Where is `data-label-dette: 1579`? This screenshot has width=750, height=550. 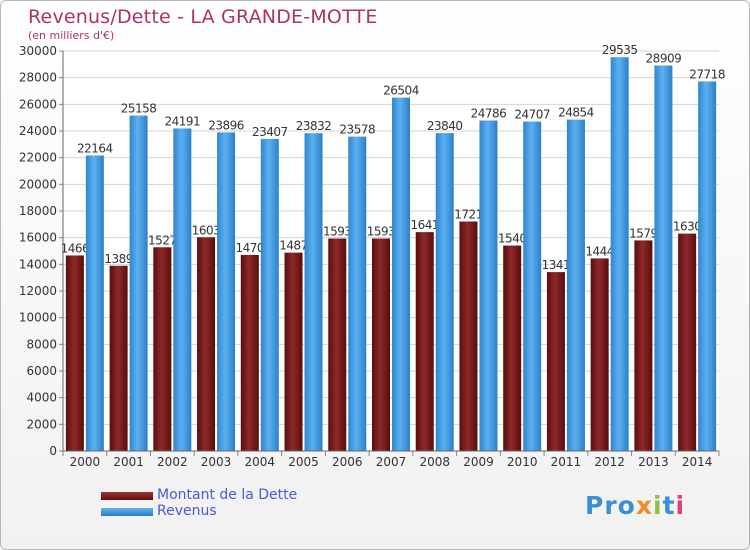
data-label-dette: 1579 is located at coordinates (643, 233).